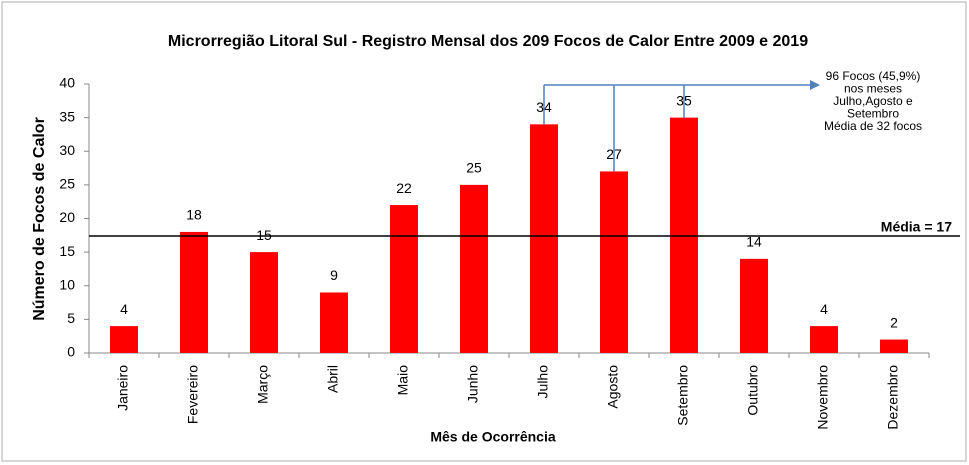  Describe the element at coordinates (753, 390) in the screenshot. I see `x-tick-label: Outubro` at that location.